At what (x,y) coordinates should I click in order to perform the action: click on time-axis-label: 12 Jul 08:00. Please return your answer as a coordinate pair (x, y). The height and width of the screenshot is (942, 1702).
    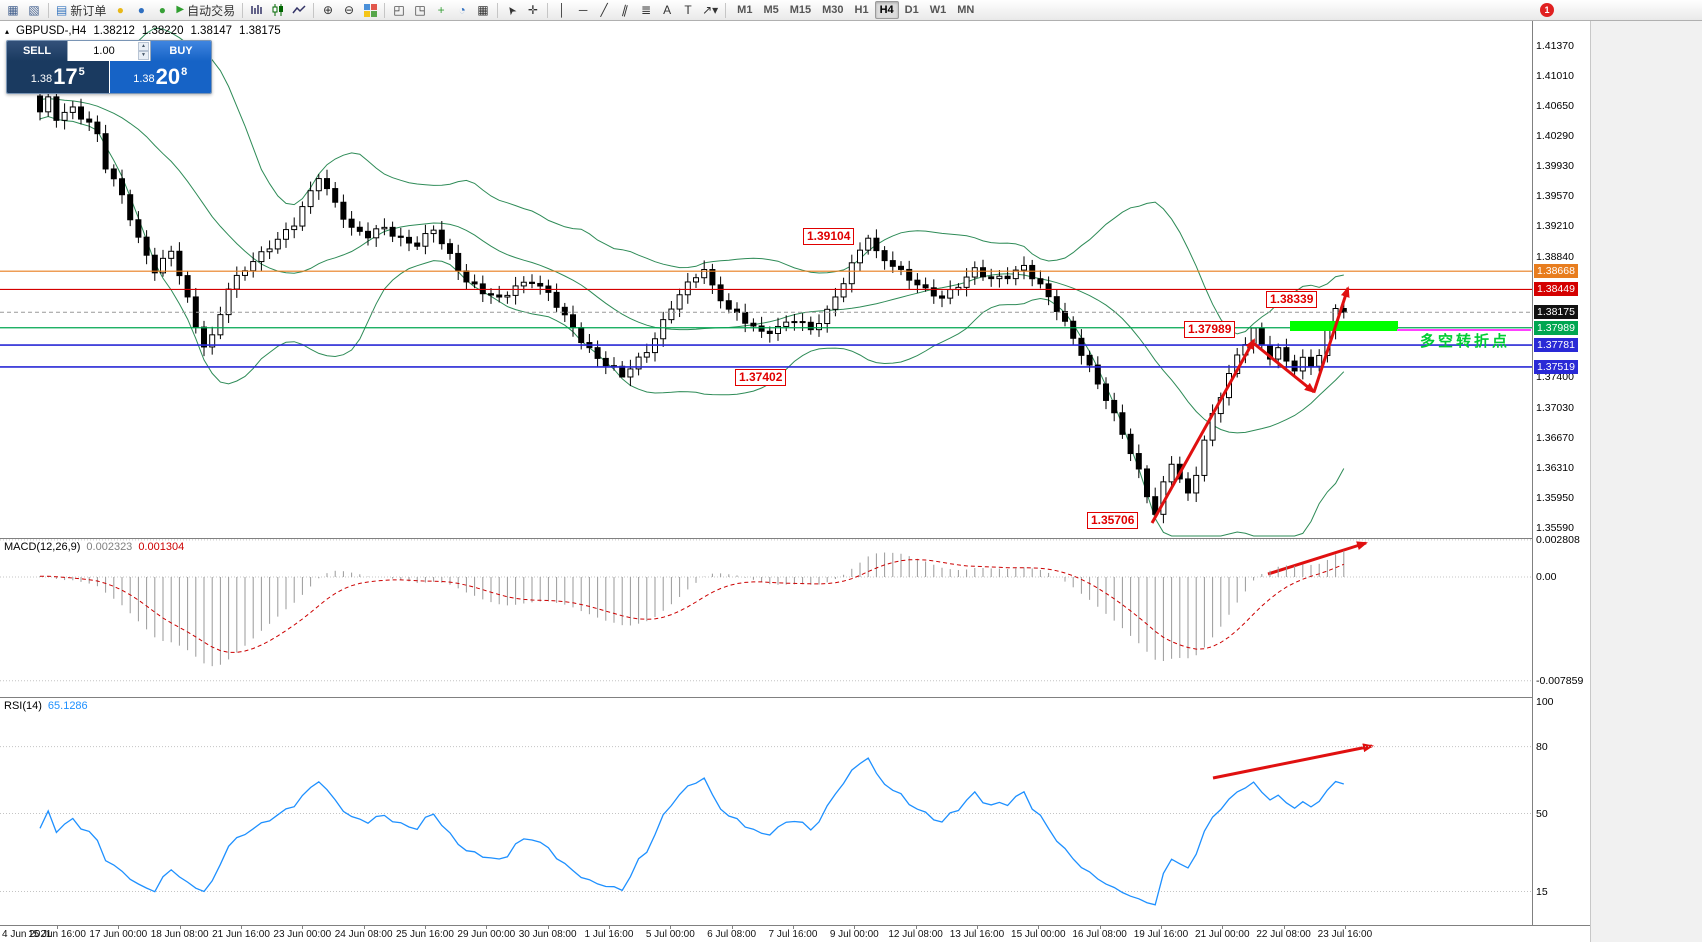
    Looking at the image, I should click on (915, 934).